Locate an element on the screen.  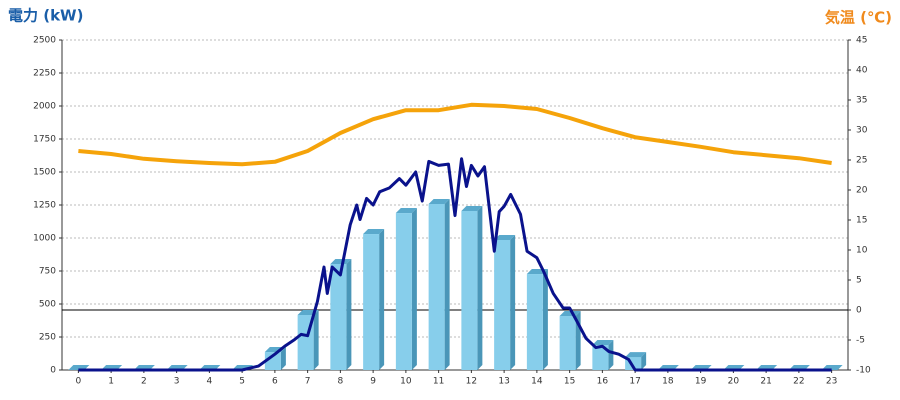
x-tick-label: 23 is located at coordinates (831, 382).